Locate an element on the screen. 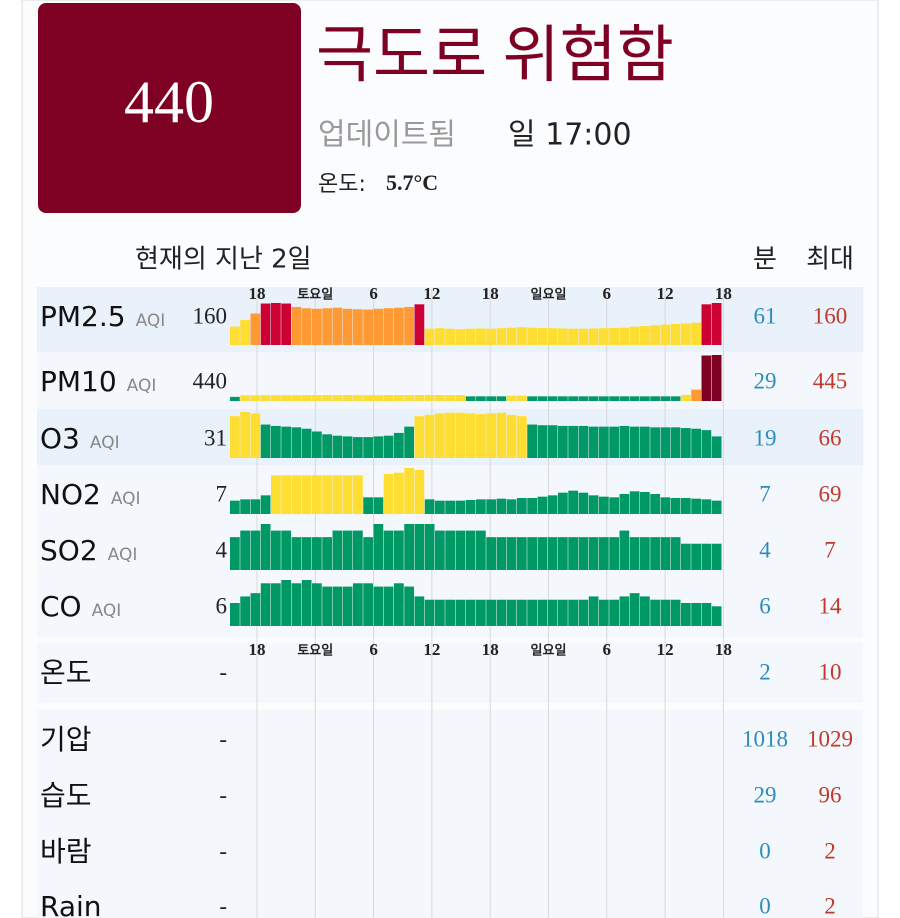  min-value: 29 is located at coordinates (765, 794).